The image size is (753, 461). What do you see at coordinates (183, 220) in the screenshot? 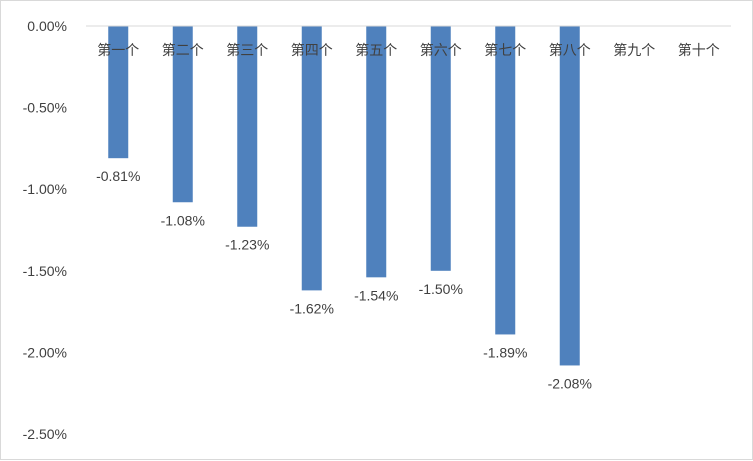
I see `data-label: -1.08%` at bounding box center [183, 220].